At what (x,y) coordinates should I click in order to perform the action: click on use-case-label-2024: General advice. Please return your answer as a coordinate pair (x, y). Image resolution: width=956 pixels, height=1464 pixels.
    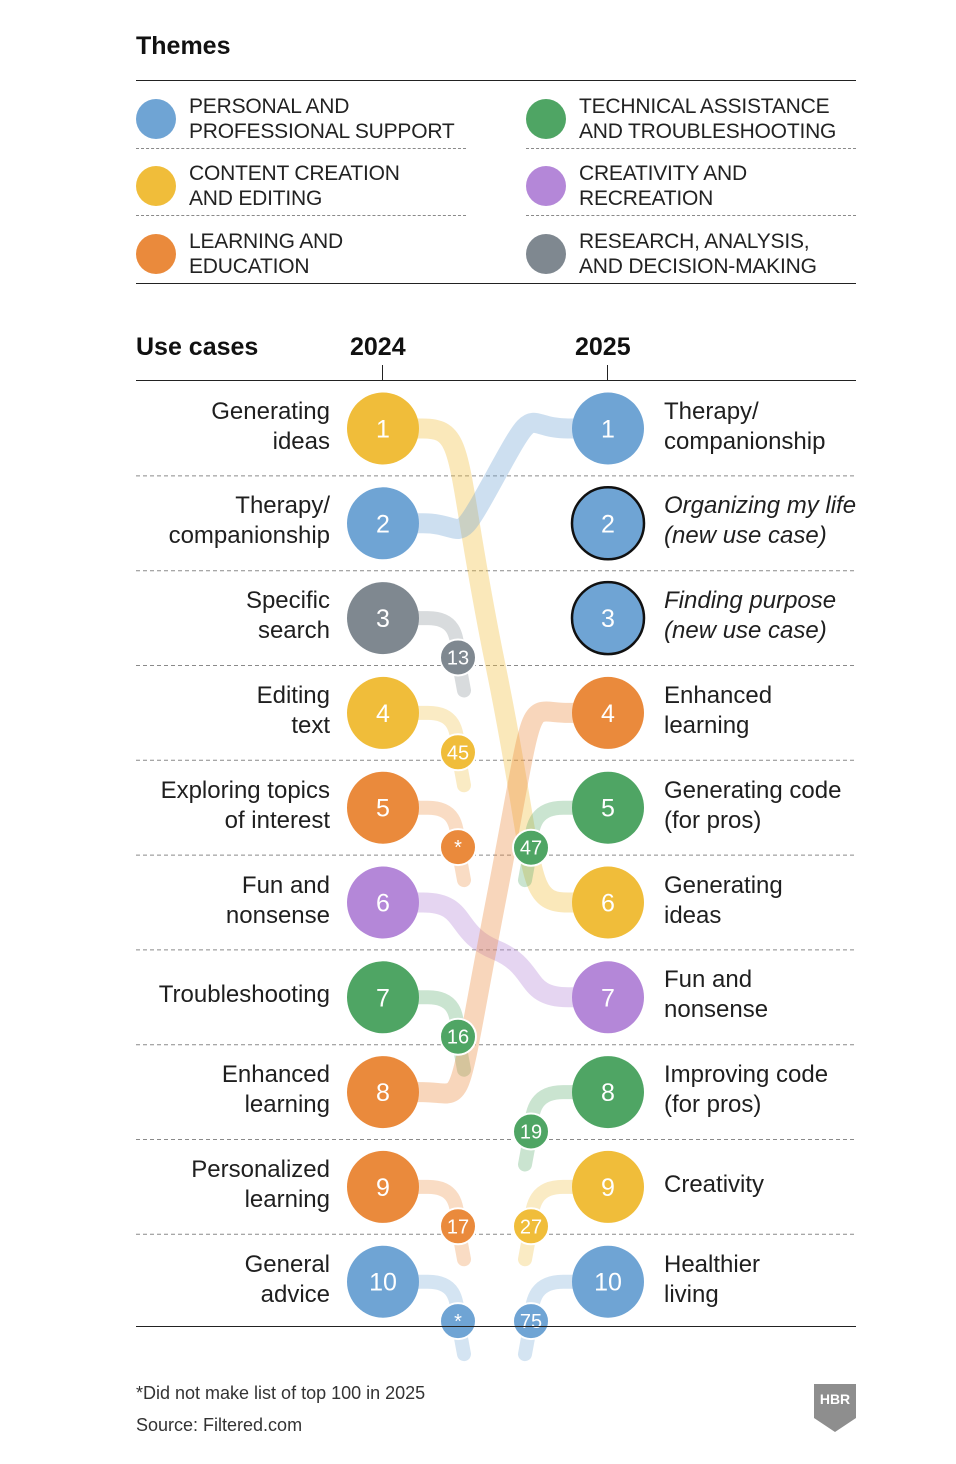
    Looking at the image, I should click on (287, 1279).